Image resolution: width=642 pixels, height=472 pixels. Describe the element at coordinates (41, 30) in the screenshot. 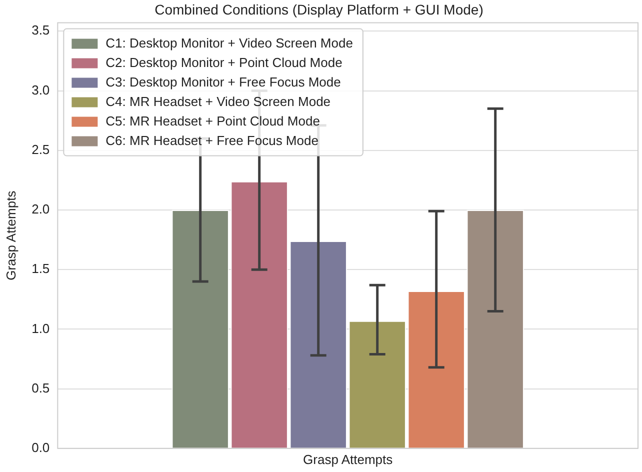

I see `y-tick-label: 3.5` at that location.